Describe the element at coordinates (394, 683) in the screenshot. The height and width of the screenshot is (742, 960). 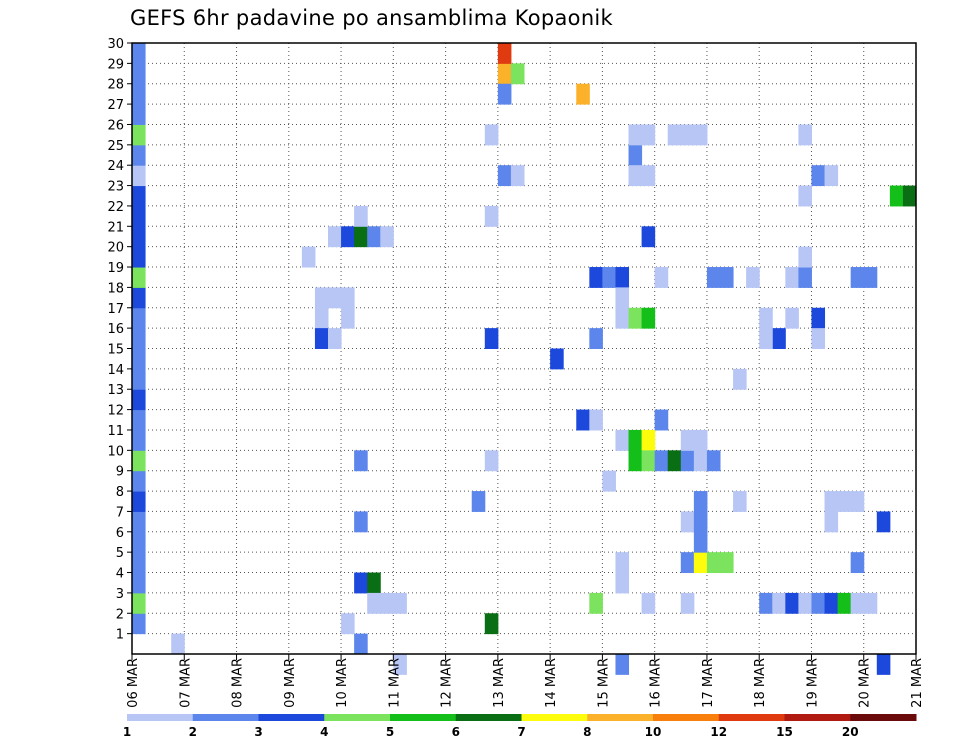
I see `x-tick-label: 11 MAR` at that location.